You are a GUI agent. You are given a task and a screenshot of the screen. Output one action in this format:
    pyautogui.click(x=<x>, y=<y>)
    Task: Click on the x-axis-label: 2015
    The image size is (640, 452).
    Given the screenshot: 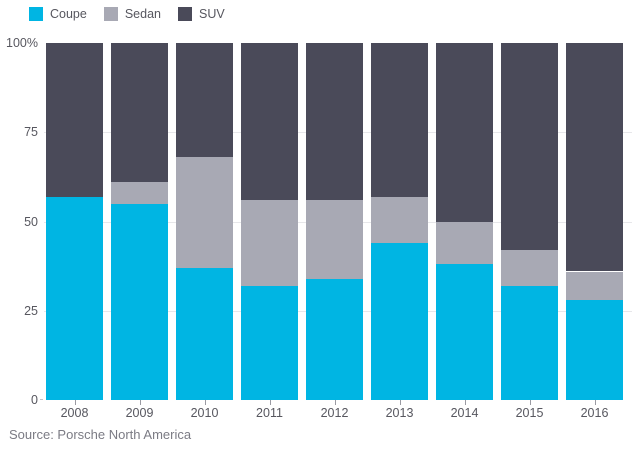 What is the action you would take?
    pyautogui.click(x=529, y=413)
    